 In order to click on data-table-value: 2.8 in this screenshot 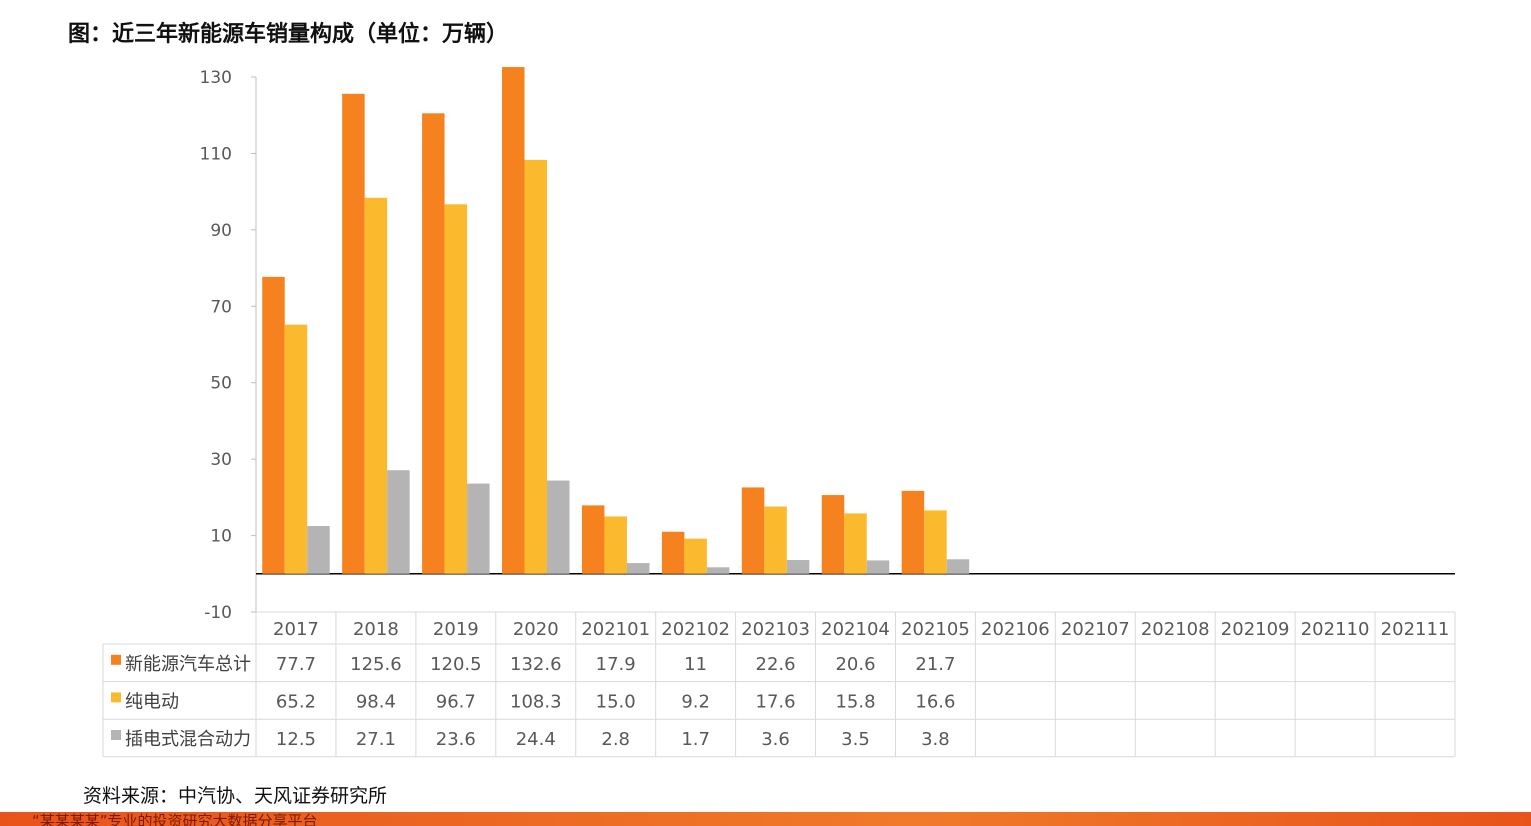, I will do `click(615, 739)`.